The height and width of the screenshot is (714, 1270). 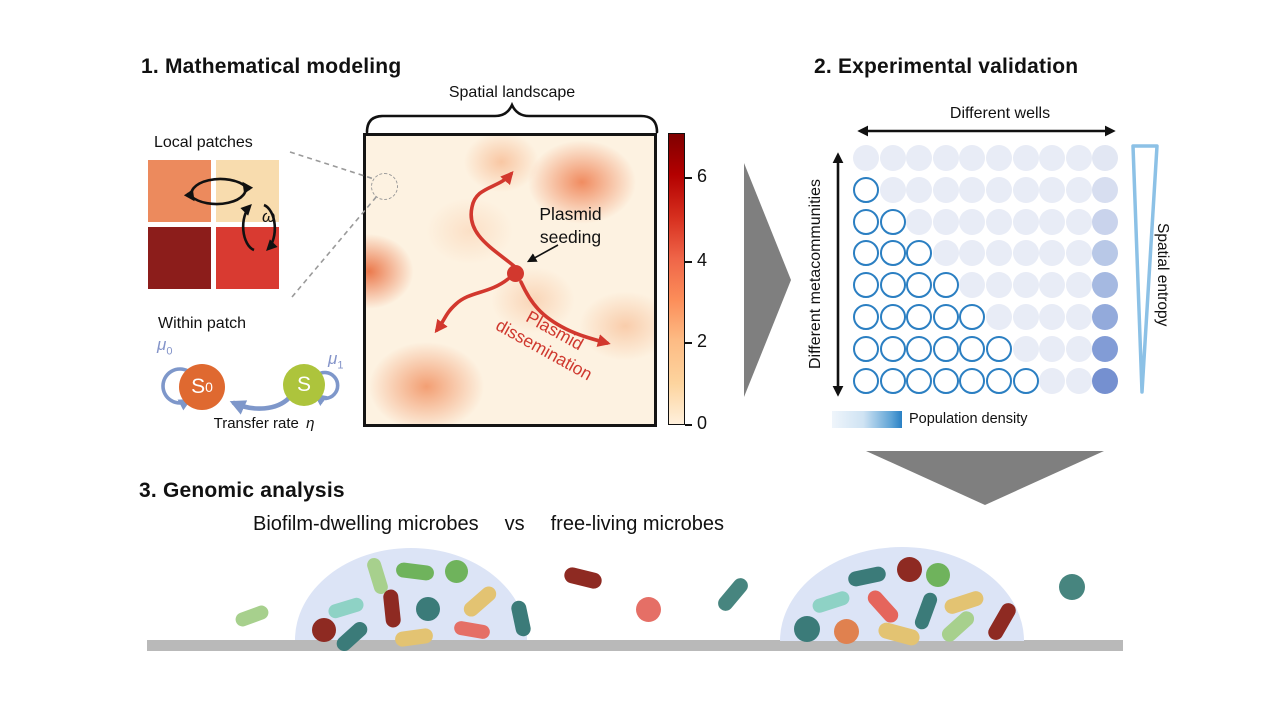 What do you see at coordinates (635, 645) in the screenshot?
I see `substrate-line` at bounding box center [635, 645].